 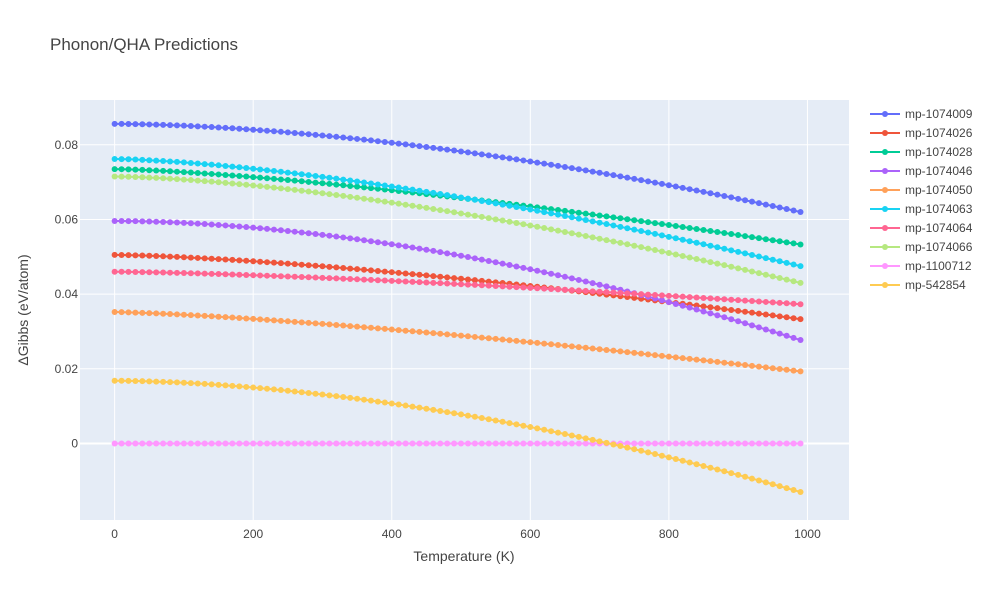 I want to click on legend-item: mp-1074064, so click(x=921, y=228).